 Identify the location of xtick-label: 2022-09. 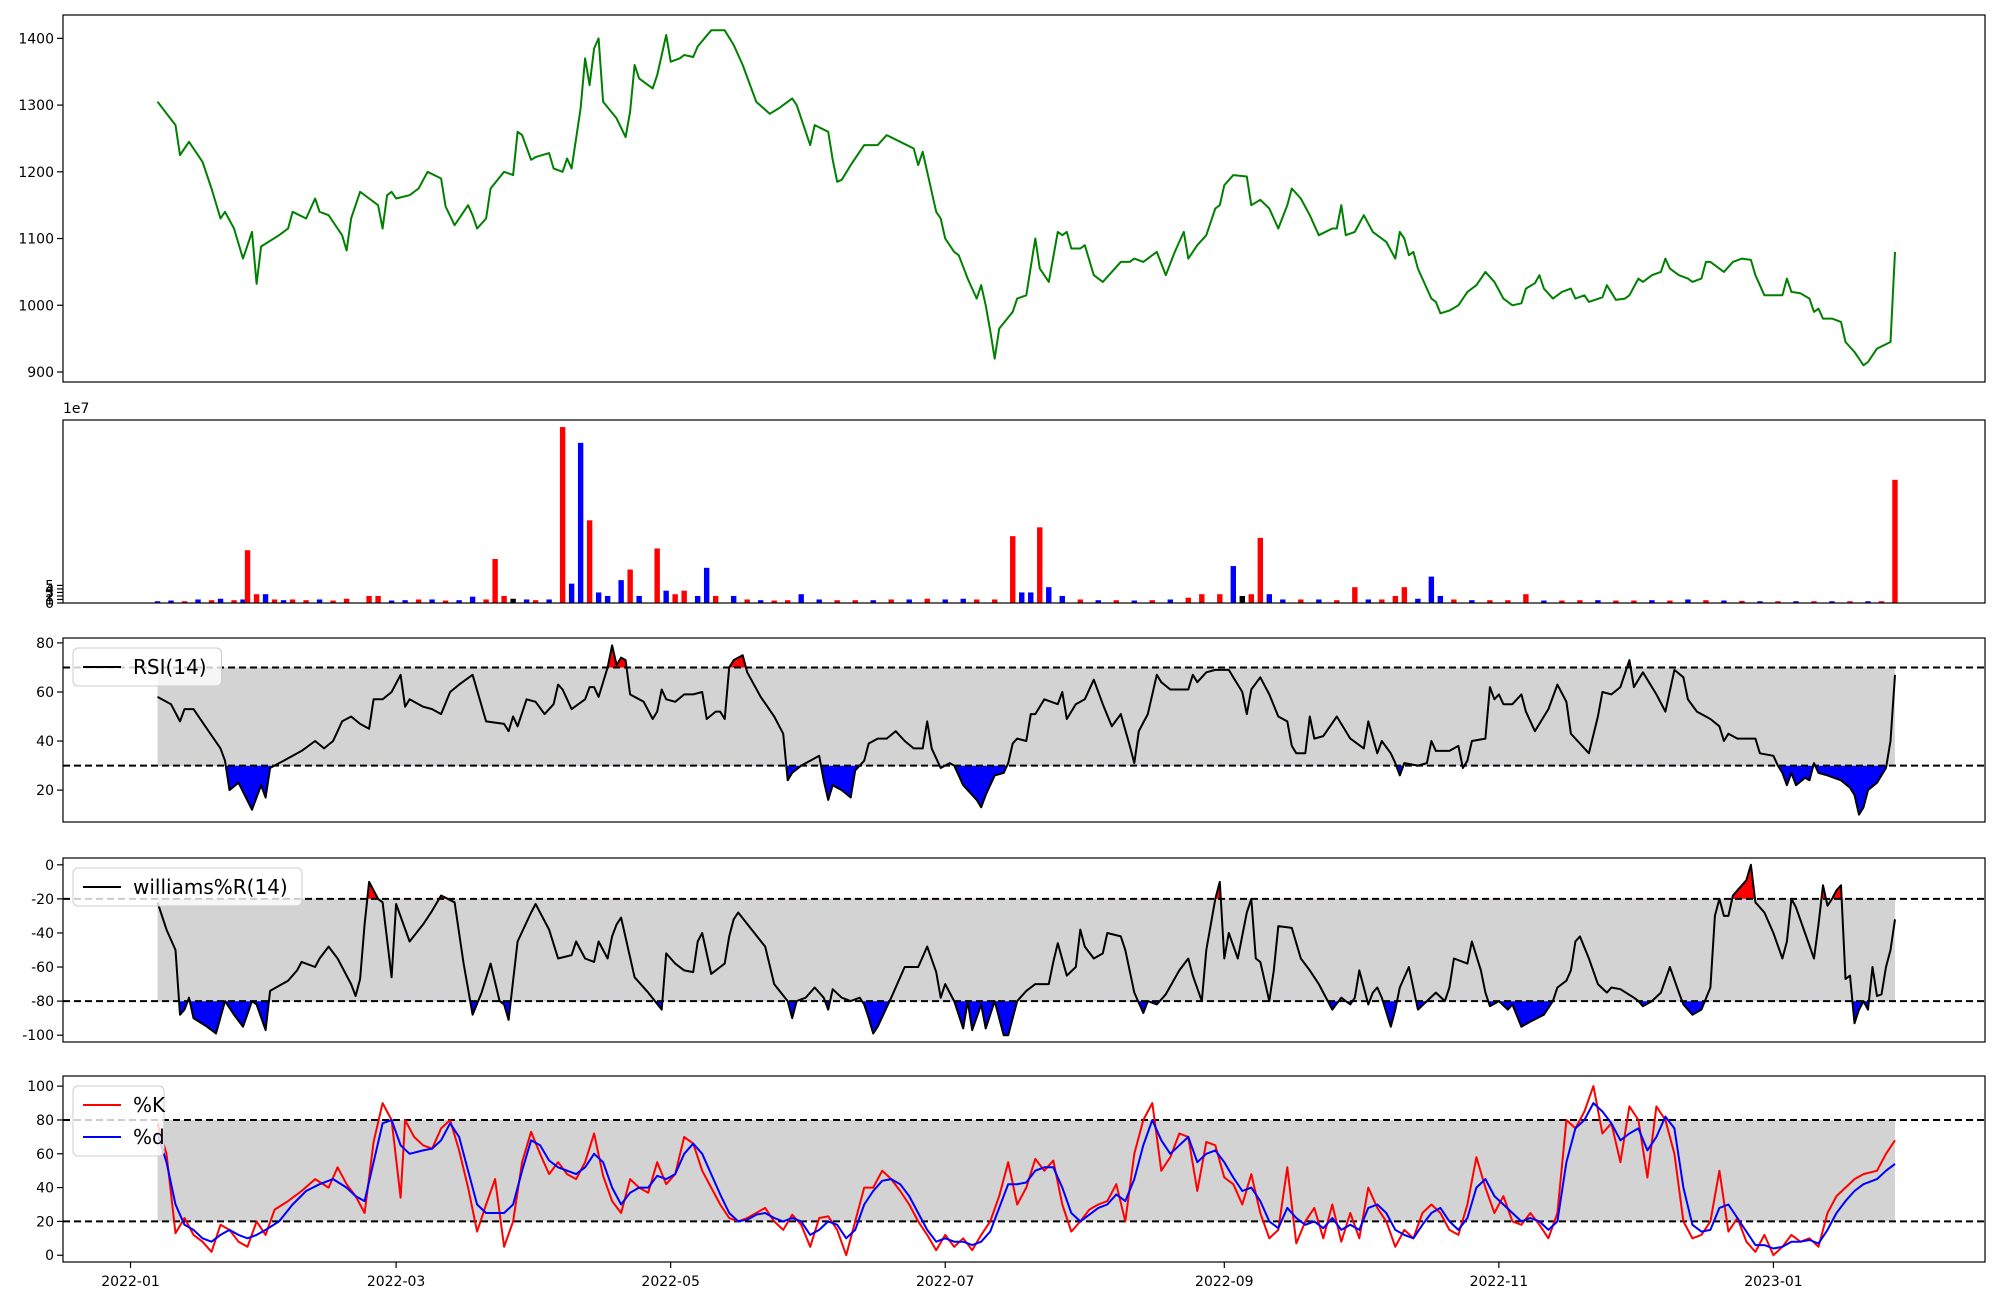
(1224, 1282).